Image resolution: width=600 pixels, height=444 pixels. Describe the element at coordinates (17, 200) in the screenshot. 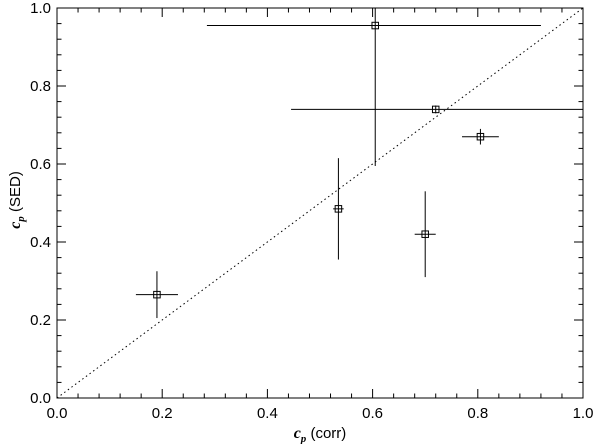

I see `y-axis-label: cp (SED)` at that location.